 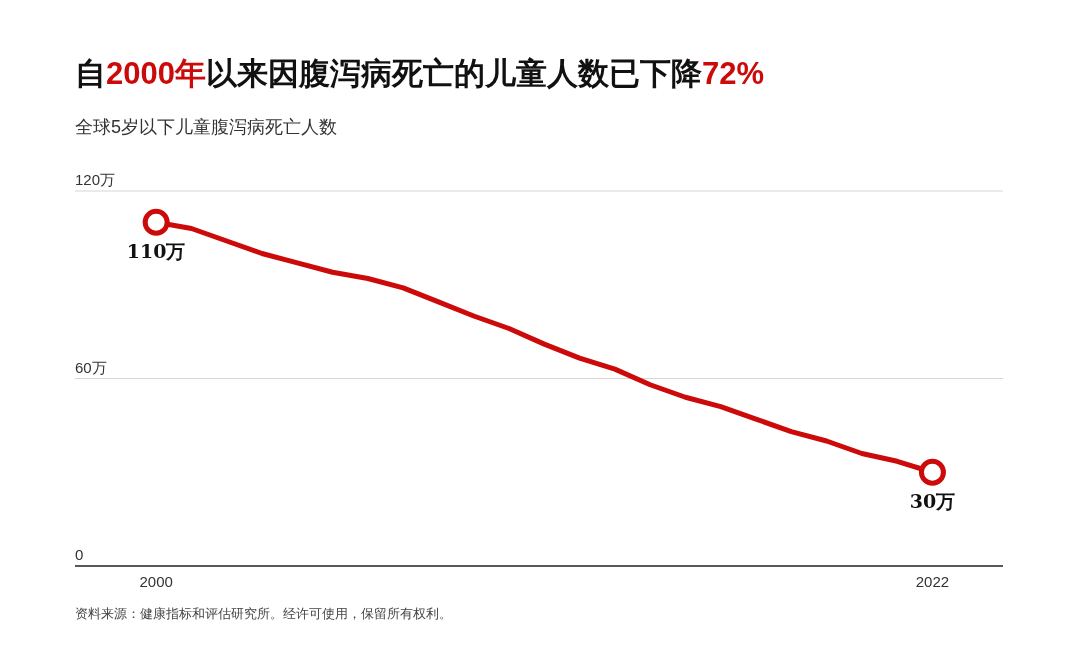 What do you see at coordinates (79, 554) in the screenshot?
I see `y-tick-label: 0` at bounding box center [79, 554].